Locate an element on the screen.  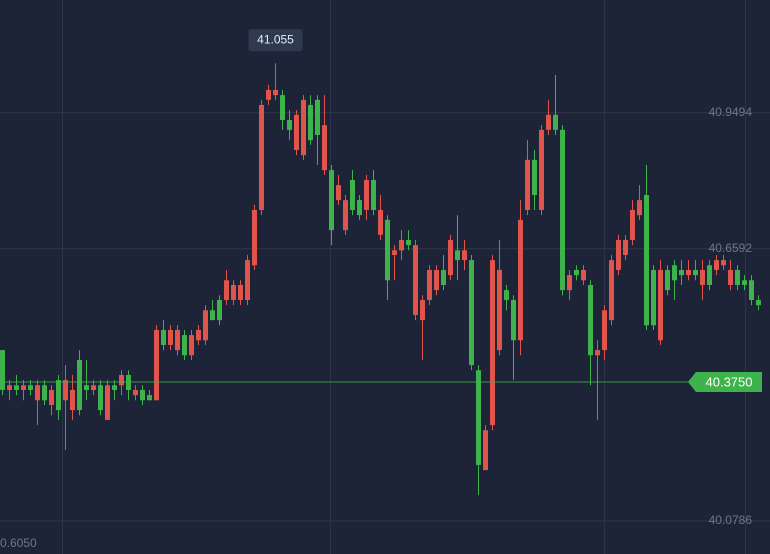
y-tick-label: 40.0786 is located at coordinates (731, 520).